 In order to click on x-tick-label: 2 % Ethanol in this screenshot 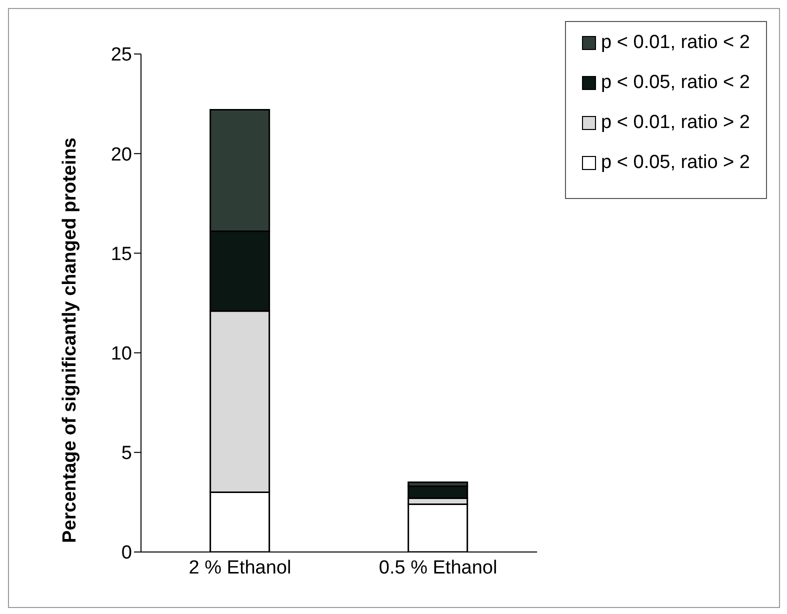, I will do `click(240, 567)`.